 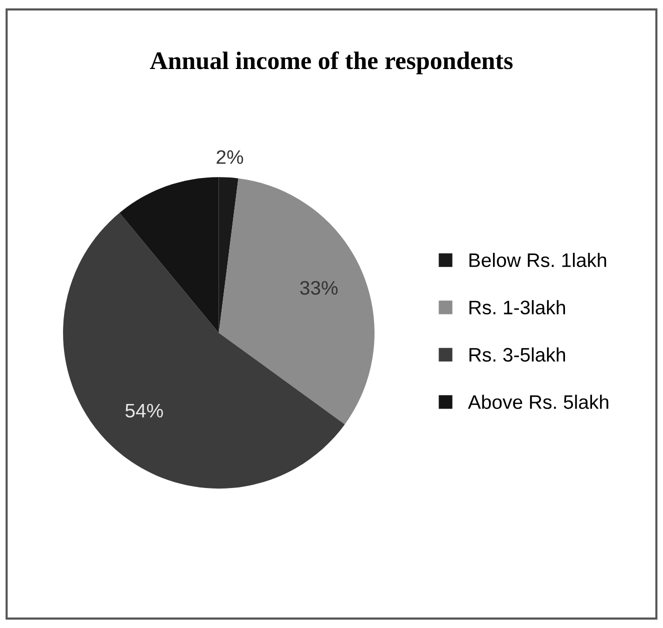 I want to click on legend-label: Rs. 1-3lakh, so click(x=518, y=307).